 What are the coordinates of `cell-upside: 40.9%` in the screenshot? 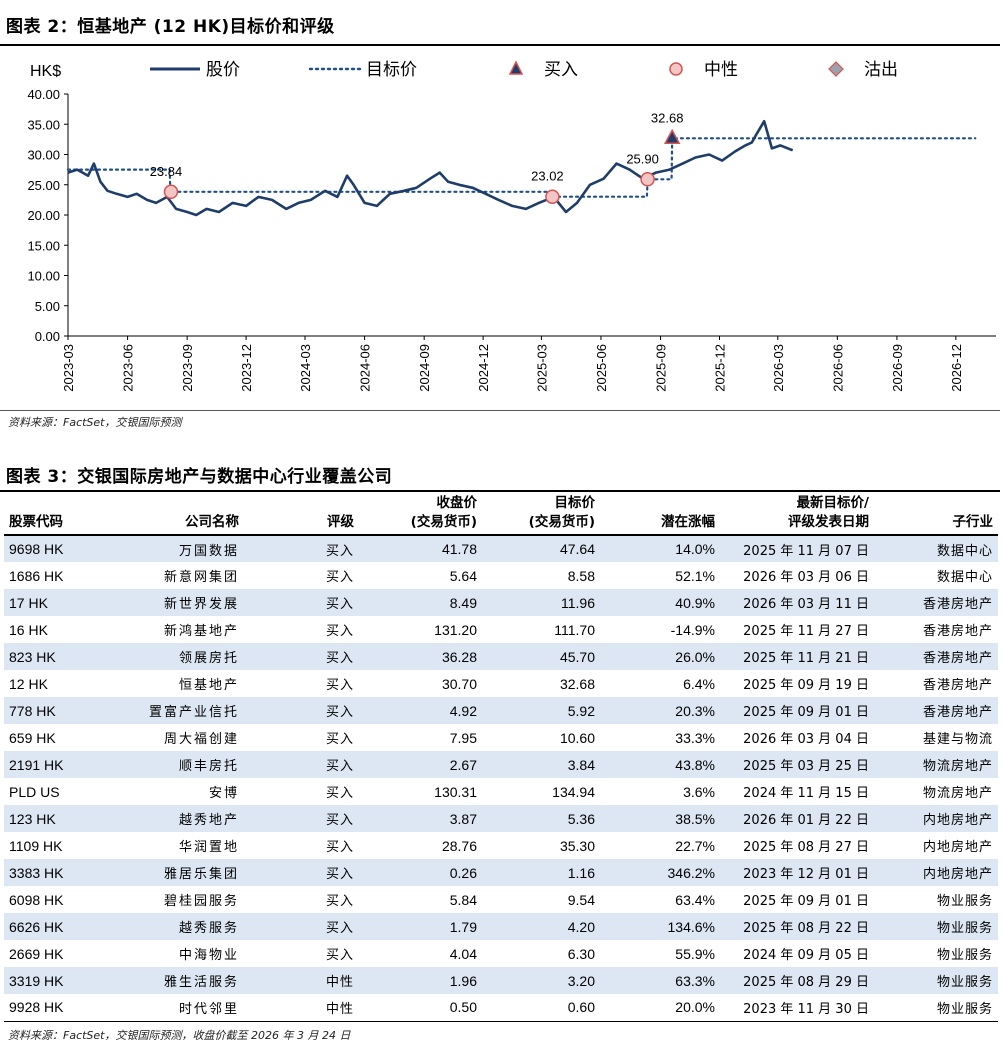 It's located at (695, 602).